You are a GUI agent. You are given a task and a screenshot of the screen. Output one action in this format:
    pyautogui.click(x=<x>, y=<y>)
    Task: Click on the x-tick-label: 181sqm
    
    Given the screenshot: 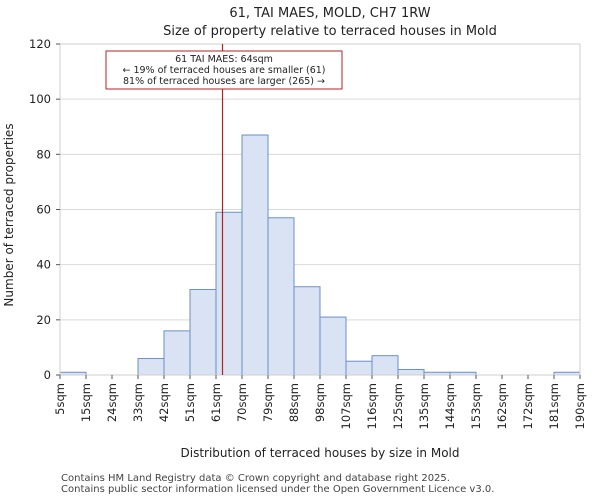 What is the action you would take?
    pyautogui.click(x=554, y=406)
    